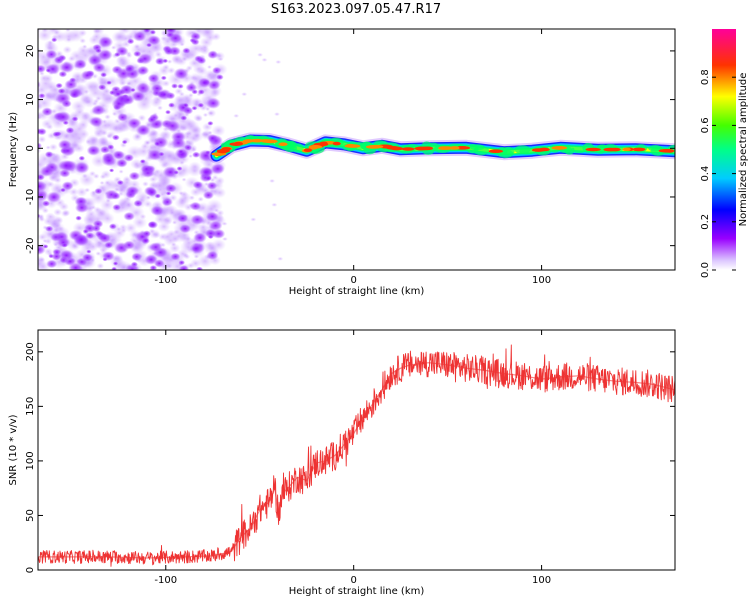  I want to click on heatmap-xtick-label-2: 100, so click(541, 280).